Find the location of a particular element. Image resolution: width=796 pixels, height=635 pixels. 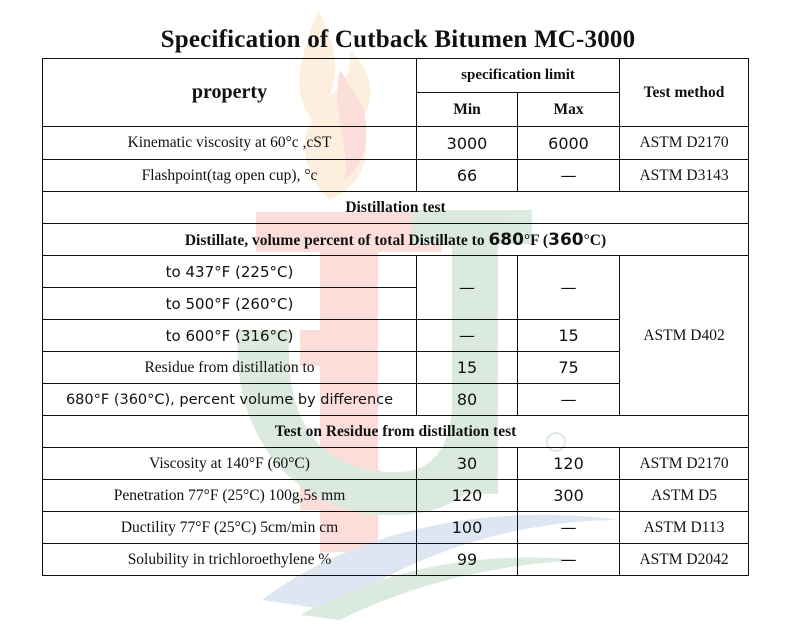

cell-min: 3000 is located at coordinates (467, 143).